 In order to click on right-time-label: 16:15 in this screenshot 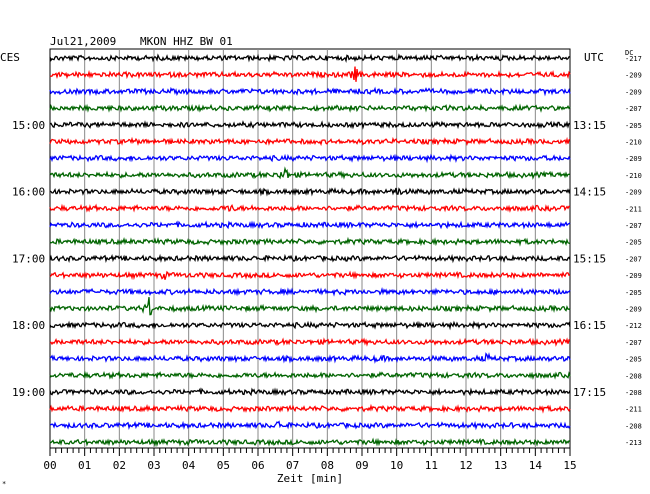, I will do `click(589, 325)`.